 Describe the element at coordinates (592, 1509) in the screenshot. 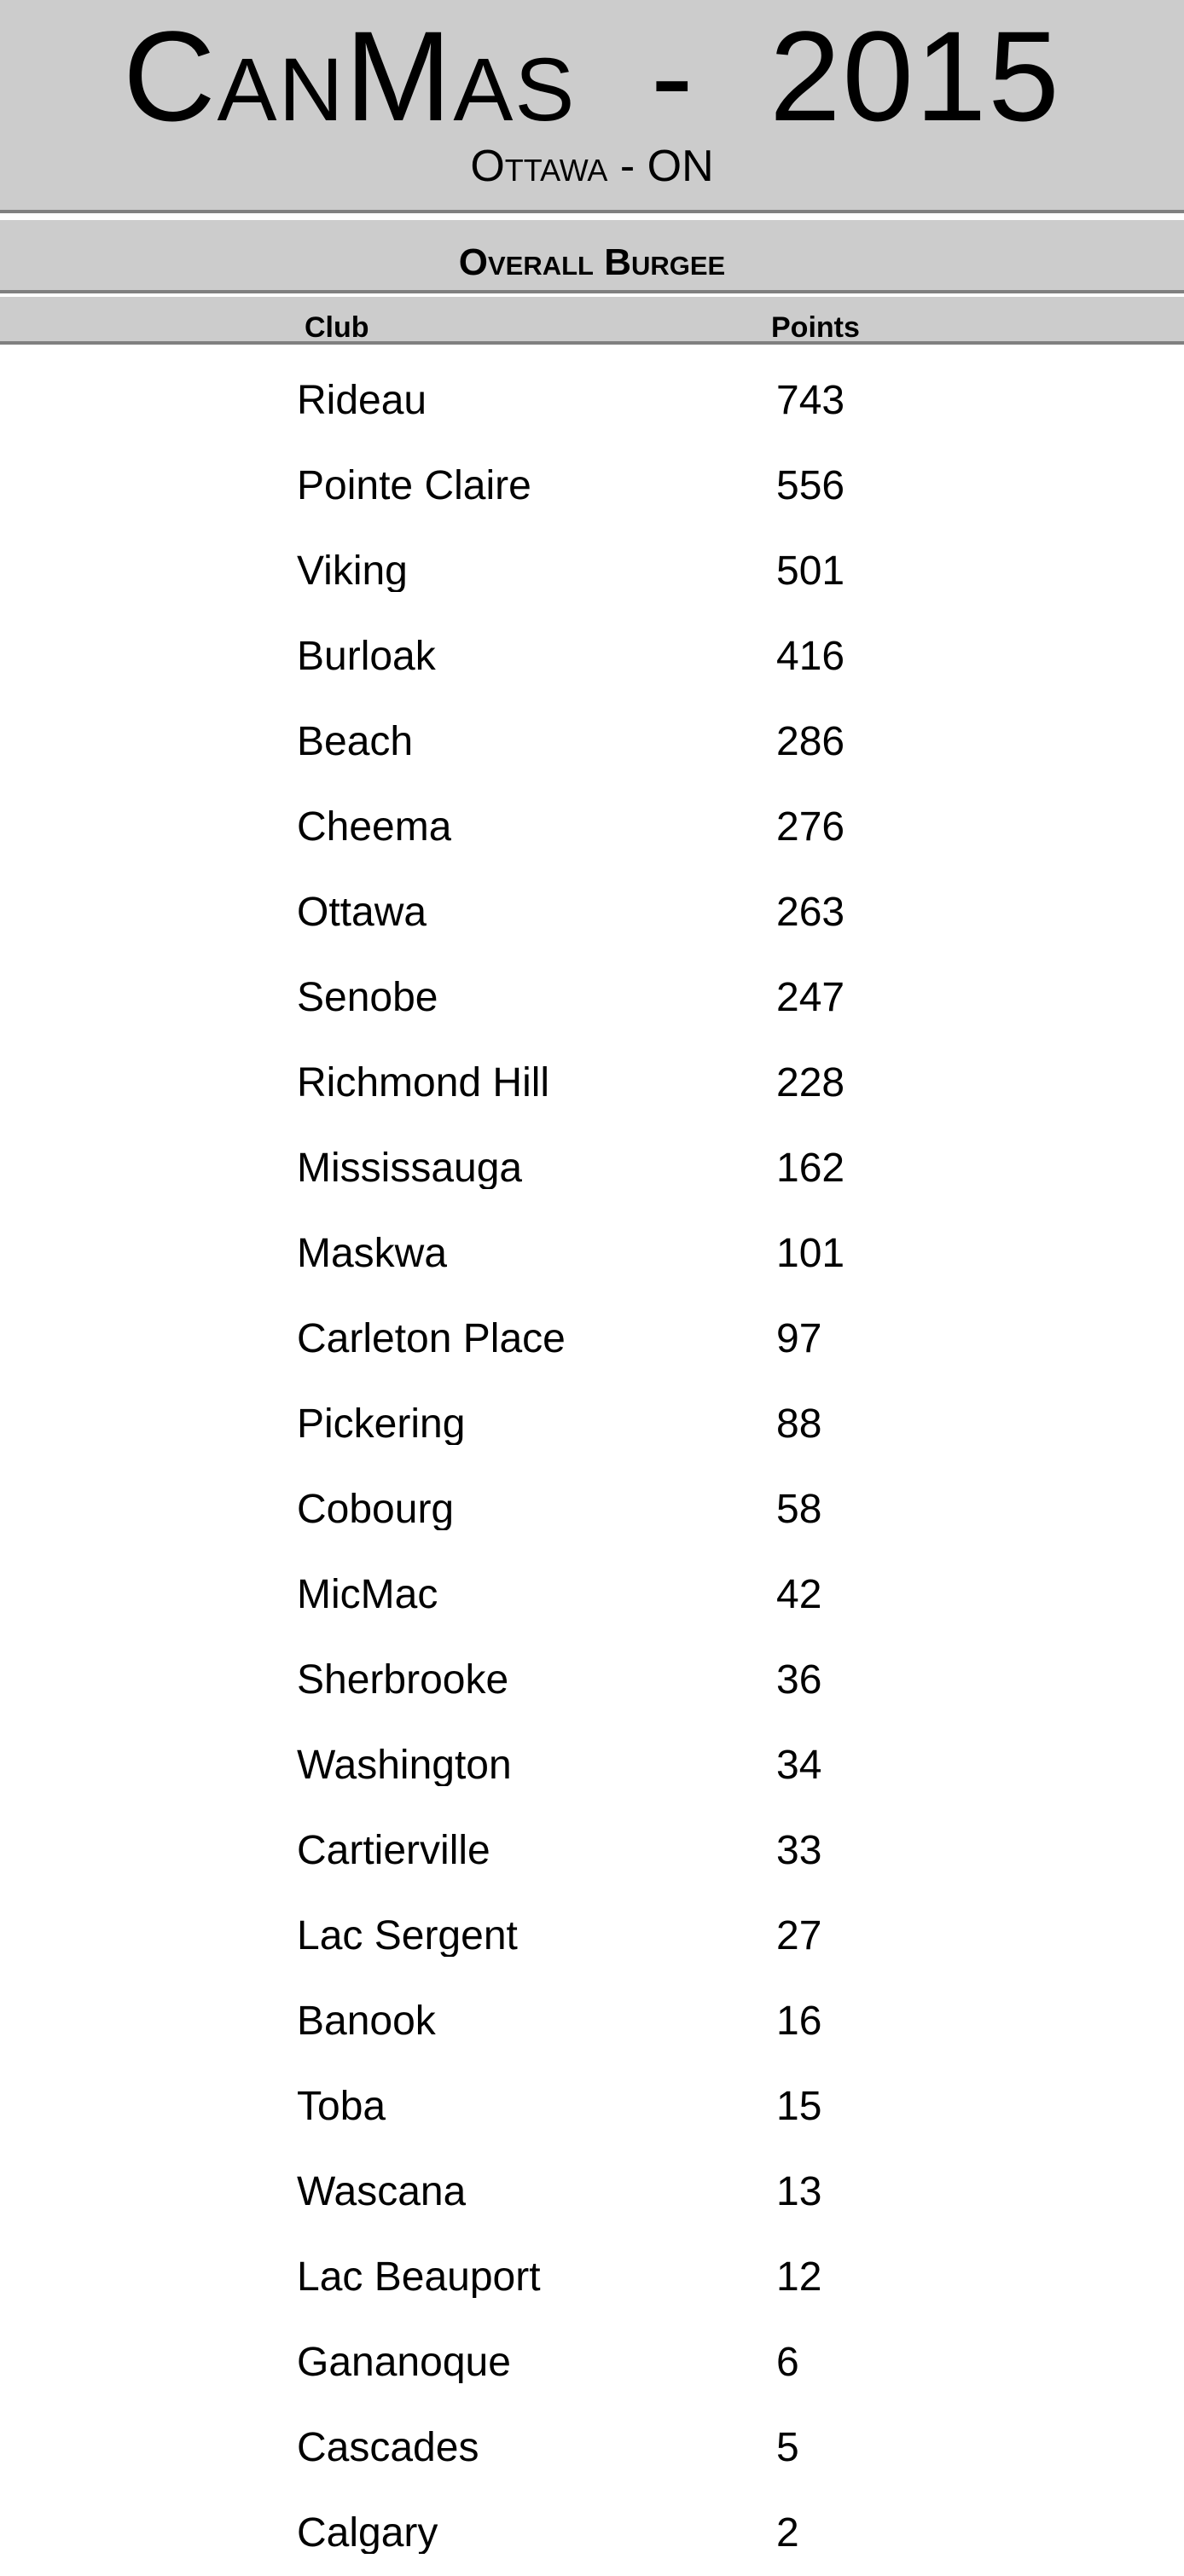

I see `table-row: Cobourg 58` at that location.